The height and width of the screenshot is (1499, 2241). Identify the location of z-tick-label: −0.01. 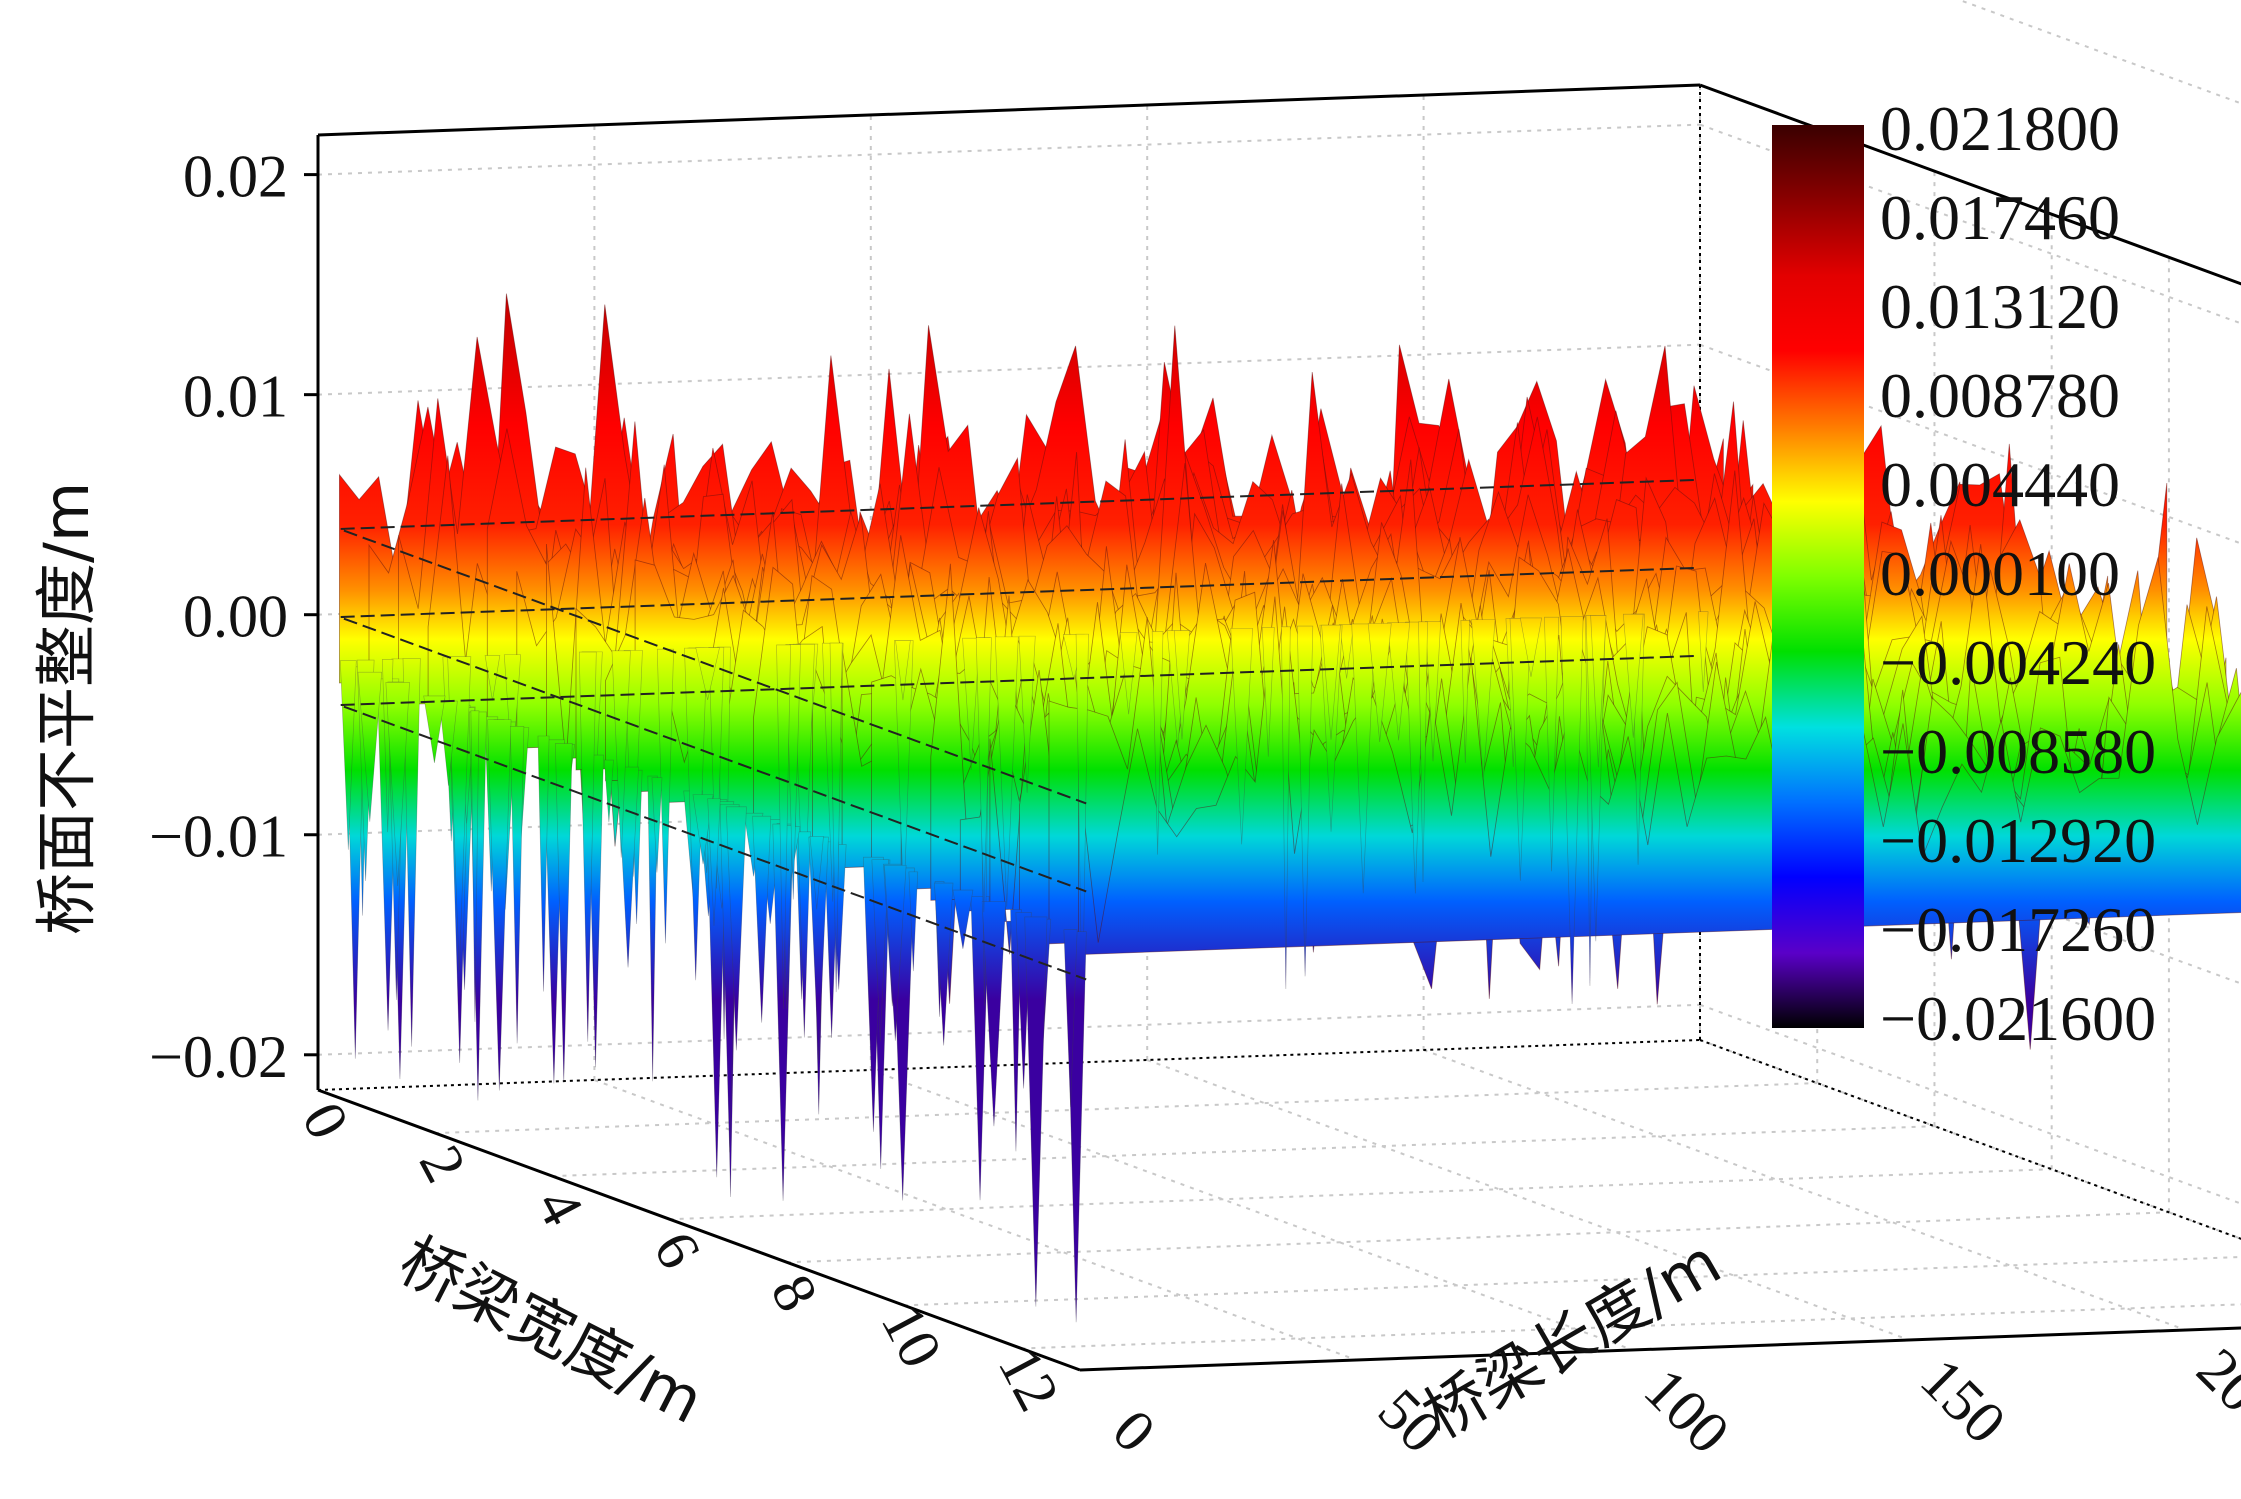
(218, 837).